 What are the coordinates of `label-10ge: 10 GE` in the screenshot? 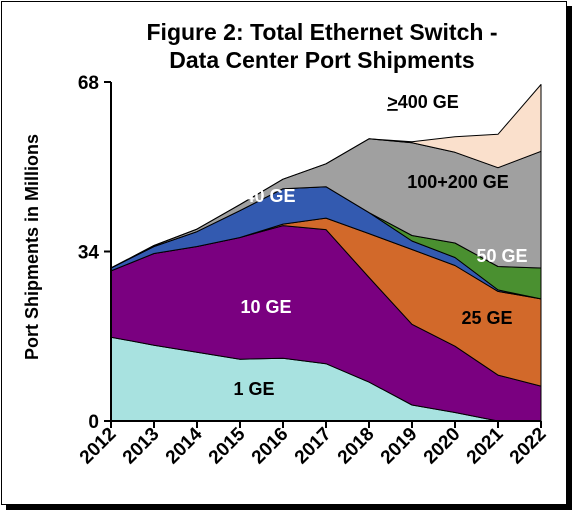 It's located at (265, 307).